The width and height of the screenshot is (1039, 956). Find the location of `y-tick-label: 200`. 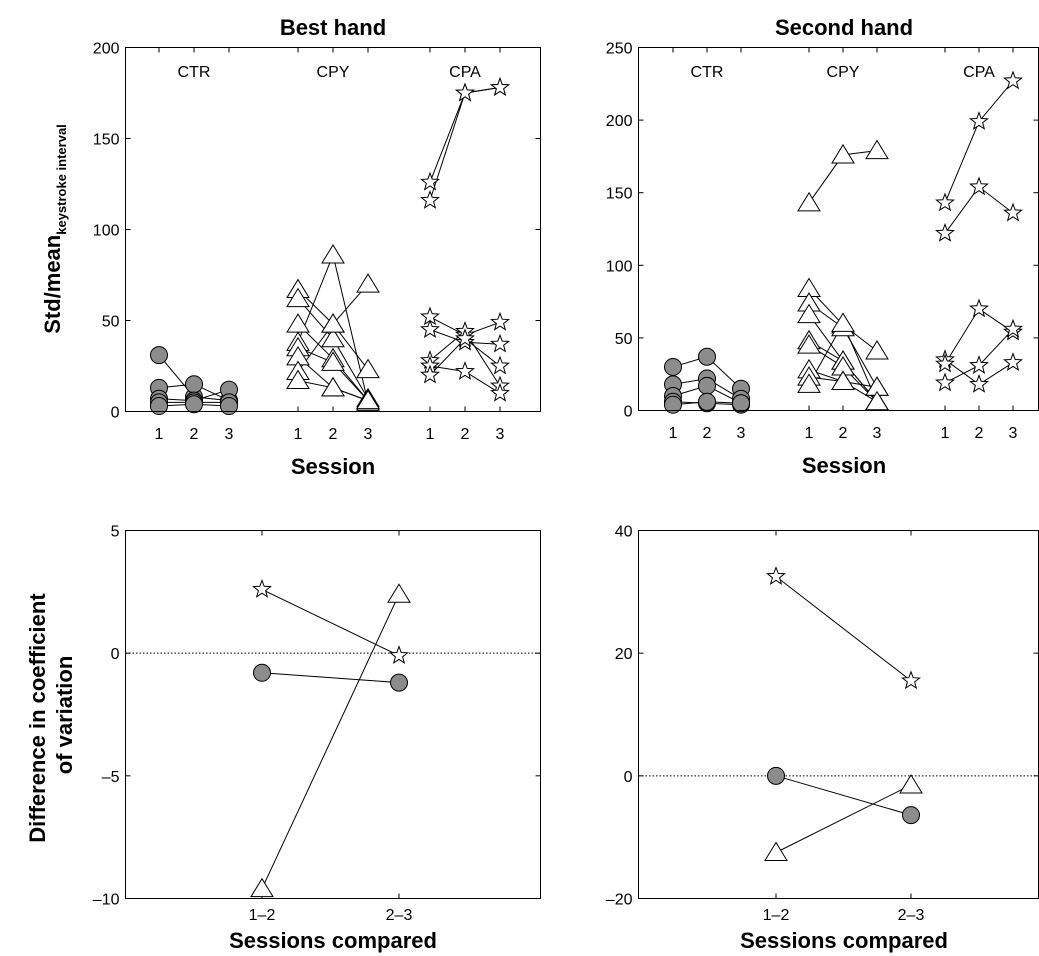

y-tick-label: 200 is located at coordinates (106, 49).